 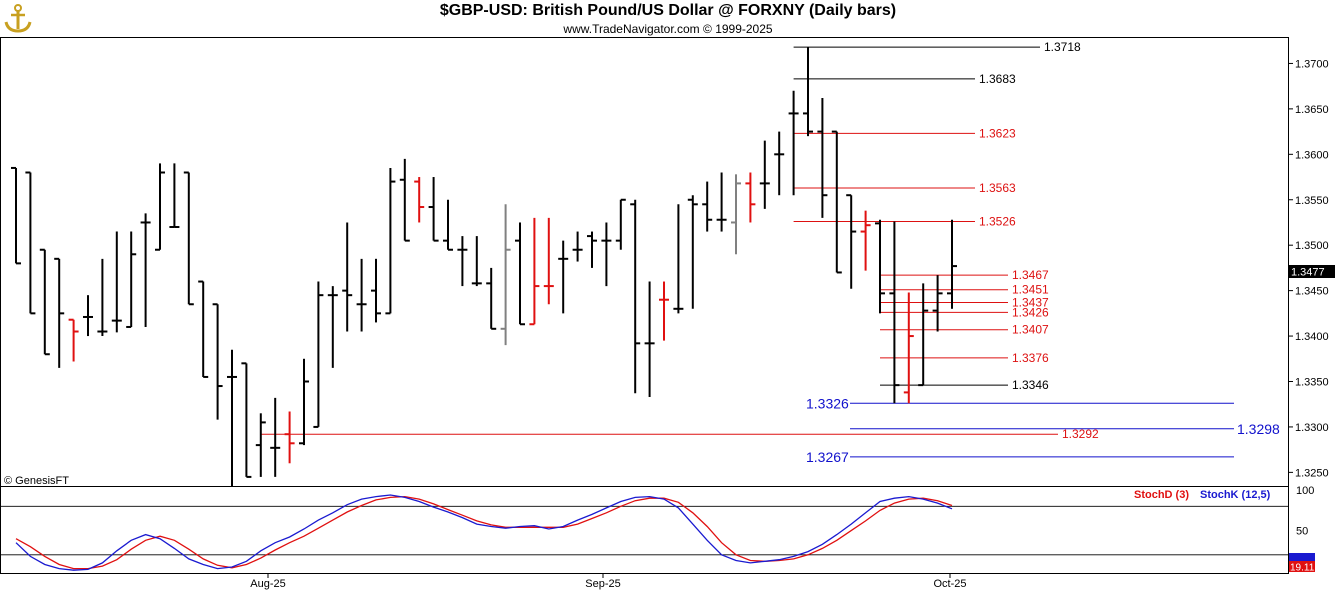 I want to click on y-tick-label: 1.3700, so click(x=1312, y=64).